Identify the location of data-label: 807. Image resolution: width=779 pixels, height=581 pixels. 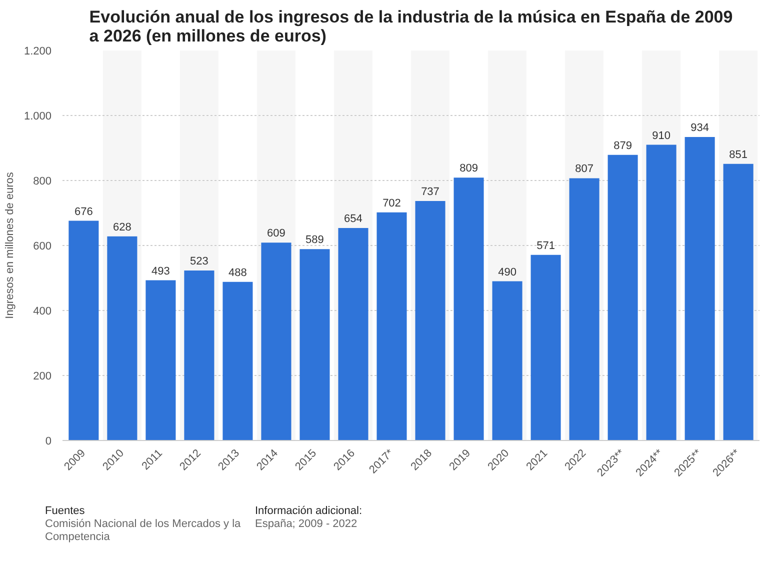
(584, 169).